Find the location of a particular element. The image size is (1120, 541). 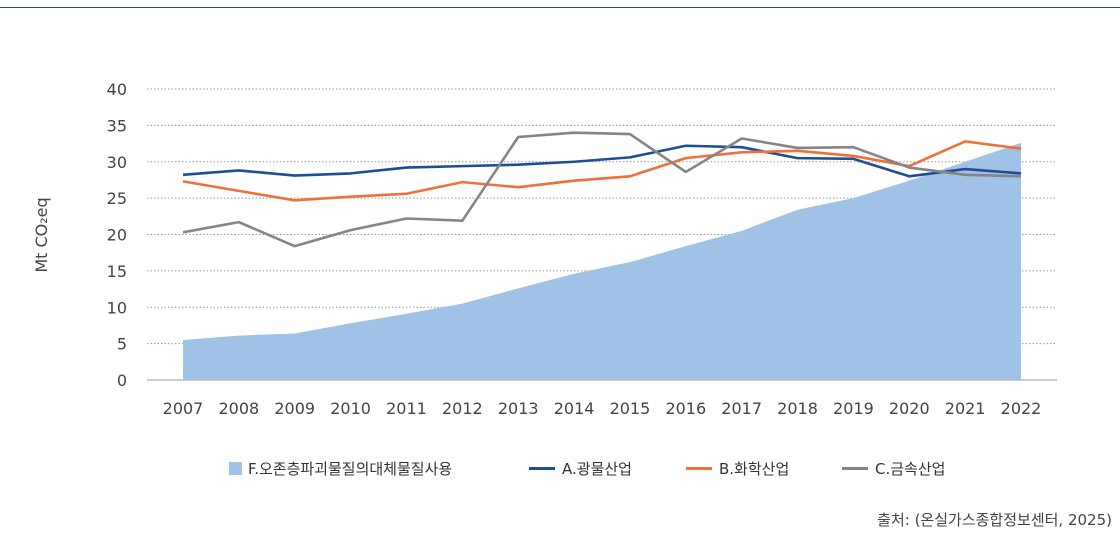

legend-swatch-b is located at coordinates (699, 468).